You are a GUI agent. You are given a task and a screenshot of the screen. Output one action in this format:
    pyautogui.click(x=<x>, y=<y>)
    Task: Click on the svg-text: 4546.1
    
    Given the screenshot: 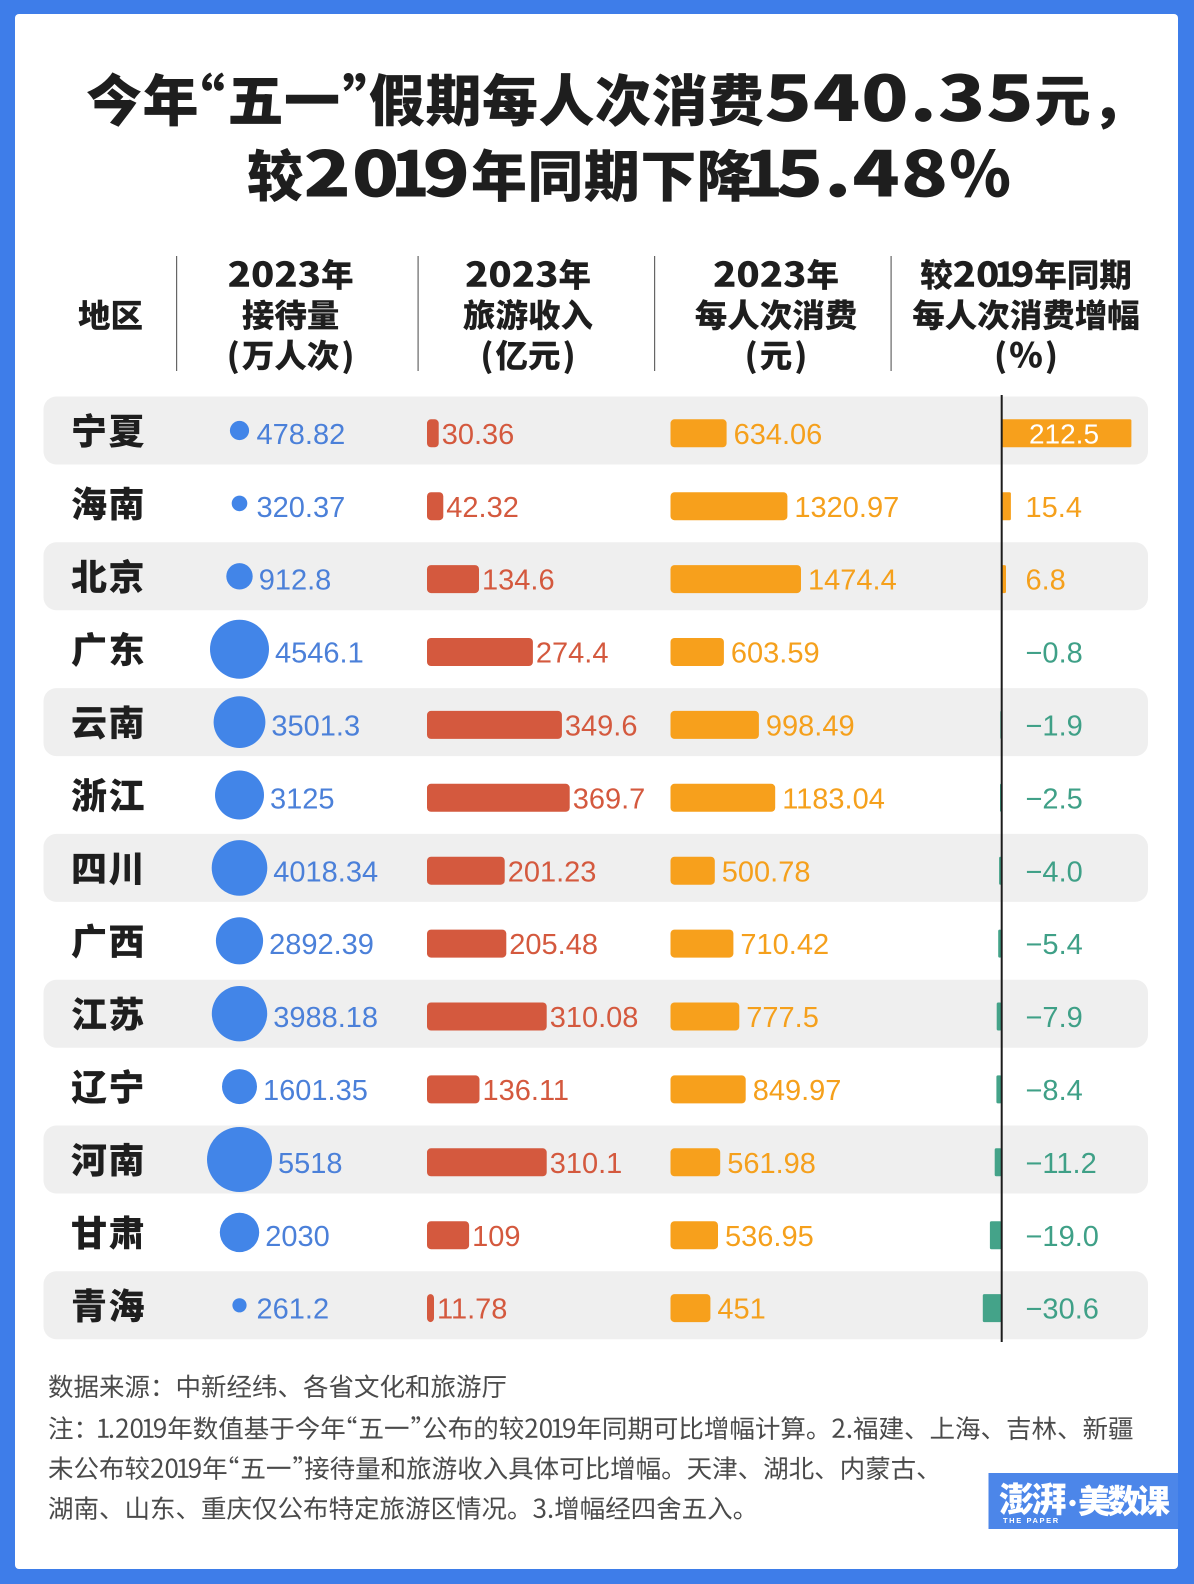 What is the action you would take?
    pyautogui.click(x=319, y=654)
    